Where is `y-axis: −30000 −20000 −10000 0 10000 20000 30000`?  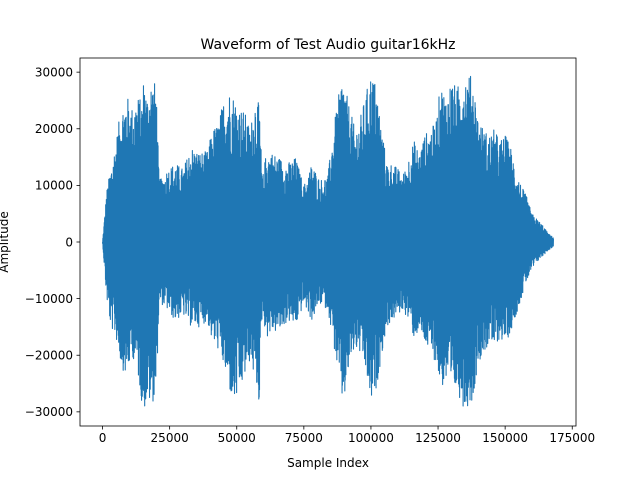
y-axis: −30000 −20000 −10000 0 10000 20000 30000 is located at coordinates (52, 242).